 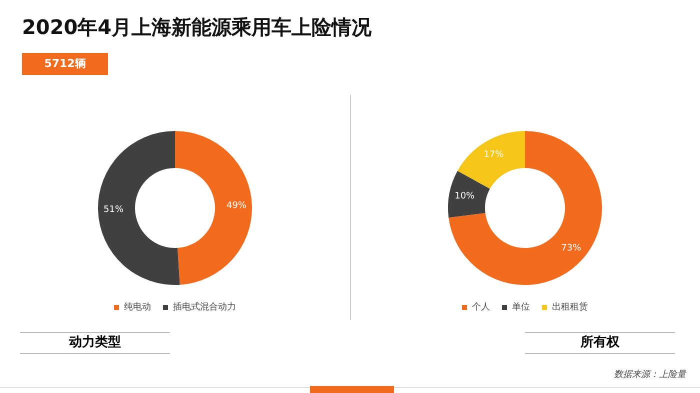 I want to click on chart-title: 2020年4月上海新能源乘用车上险情况, so click(x=197, y=27).